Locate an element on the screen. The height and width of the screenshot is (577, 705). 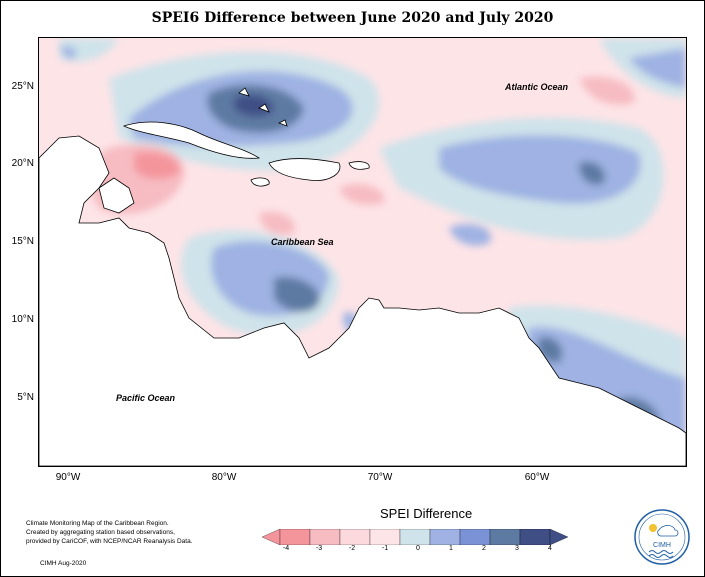
x-tick-70w: 70°W is located at coordinates (380, 477).